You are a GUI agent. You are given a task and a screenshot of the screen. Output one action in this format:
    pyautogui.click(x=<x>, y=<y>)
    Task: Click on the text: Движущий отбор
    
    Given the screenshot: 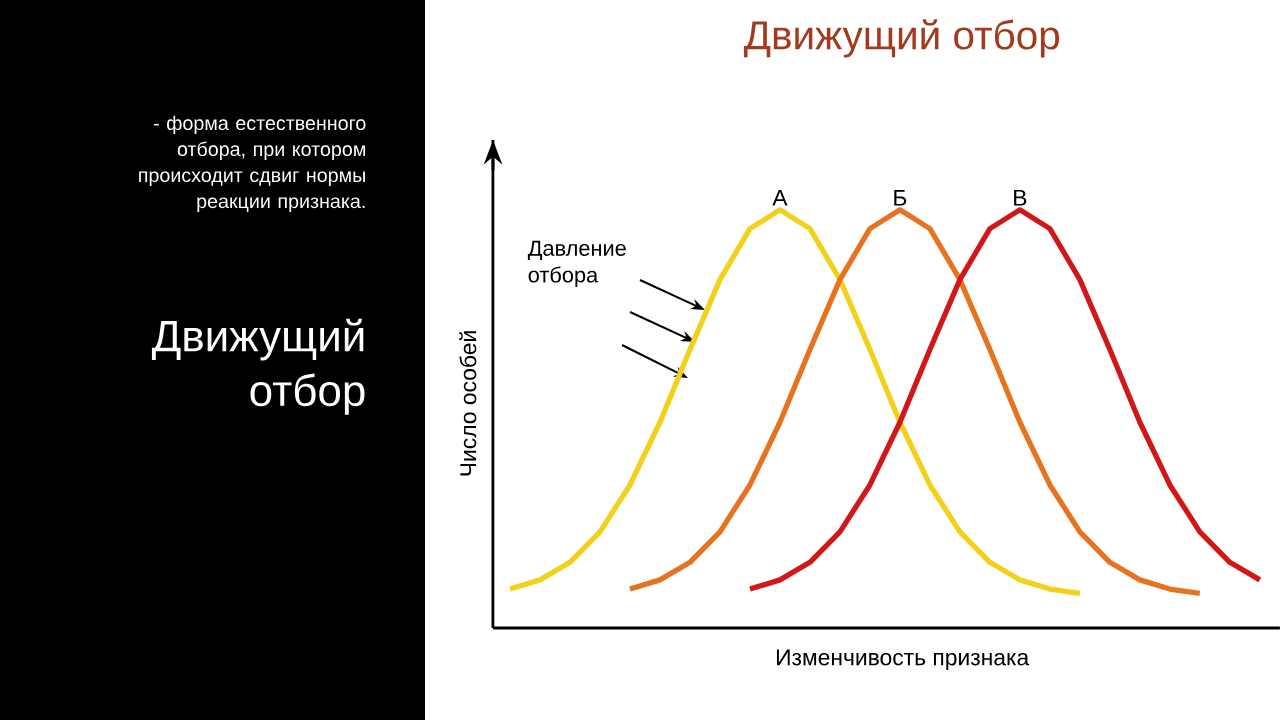 What is the action you would take?
    pyautogui.click(x=258, y=366)
    